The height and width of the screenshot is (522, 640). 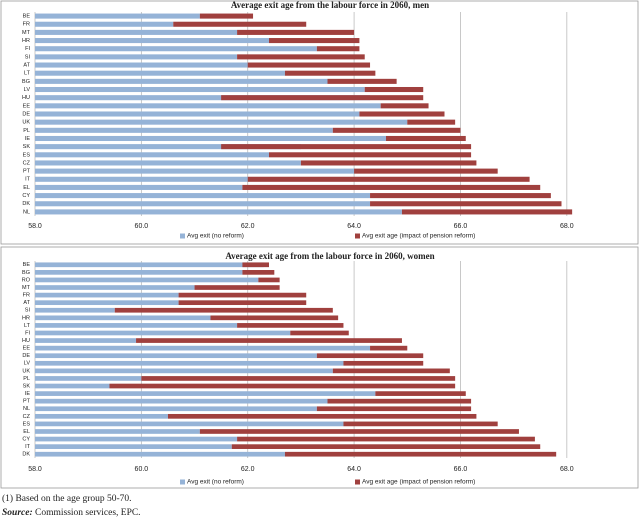 What do you see at coordinates (182, 236) in the screenshot?
I see `legend-swatch` at bounding box center [182, 236].